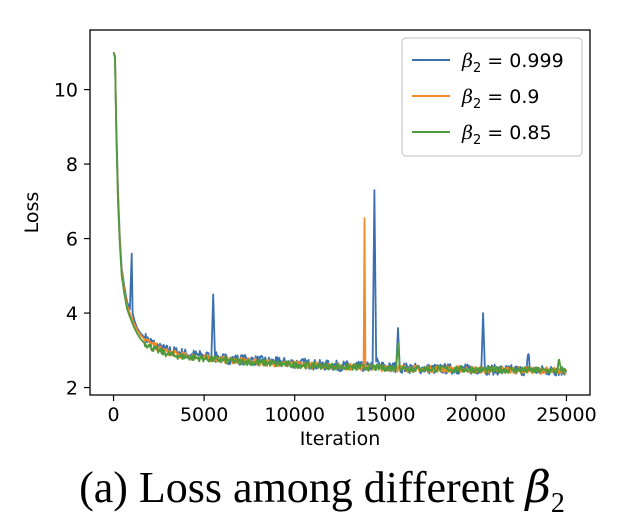 Image resolution: width=644 pixels, height=532 pixels. I want to click on y-axis-ticks: 2 4 6 8 10, so click(72, 240).